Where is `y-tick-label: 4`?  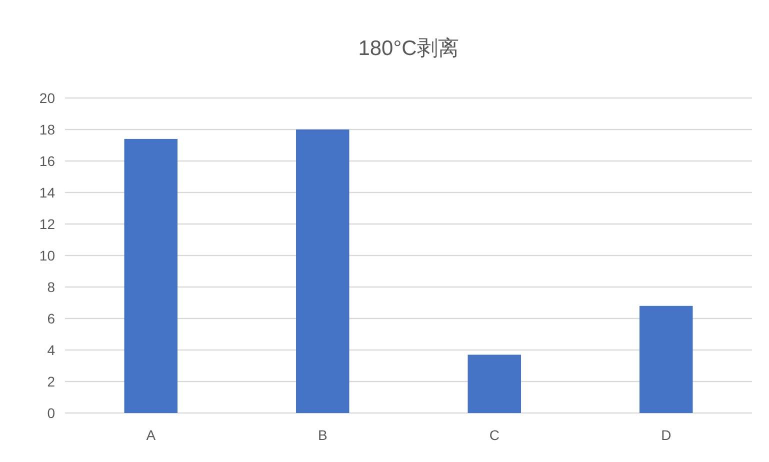 y-tick-label: 4 is located at coordinates (51, 350).